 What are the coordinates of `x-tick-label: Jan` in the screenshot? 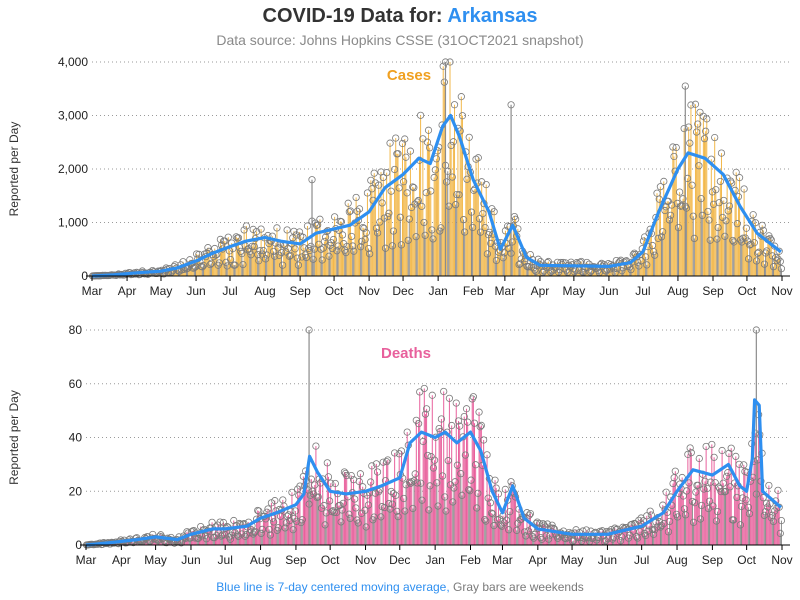 It's located at (437, 291).